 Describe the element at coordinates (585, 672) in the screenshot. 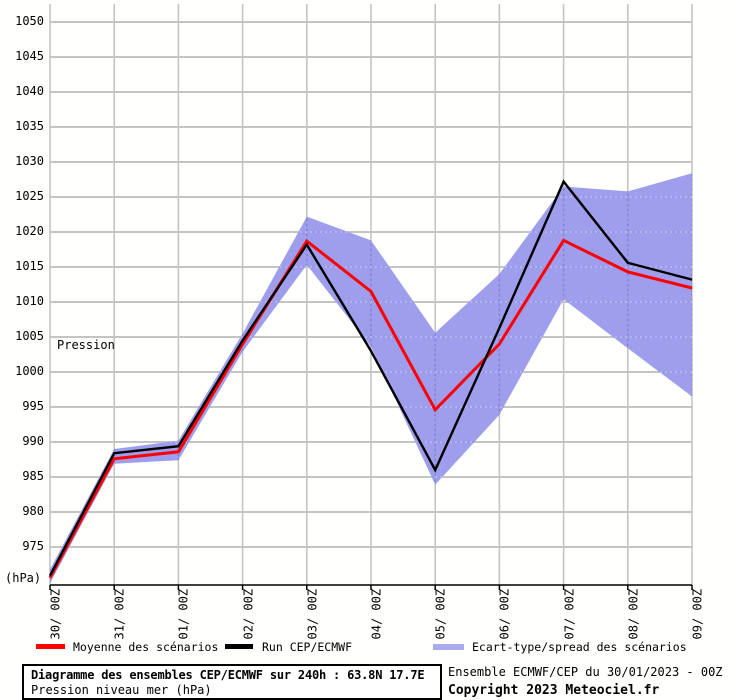

I see `run-info: Ensemble ECMWF/CEP du 30/01/2023 - 00Z` at that location.